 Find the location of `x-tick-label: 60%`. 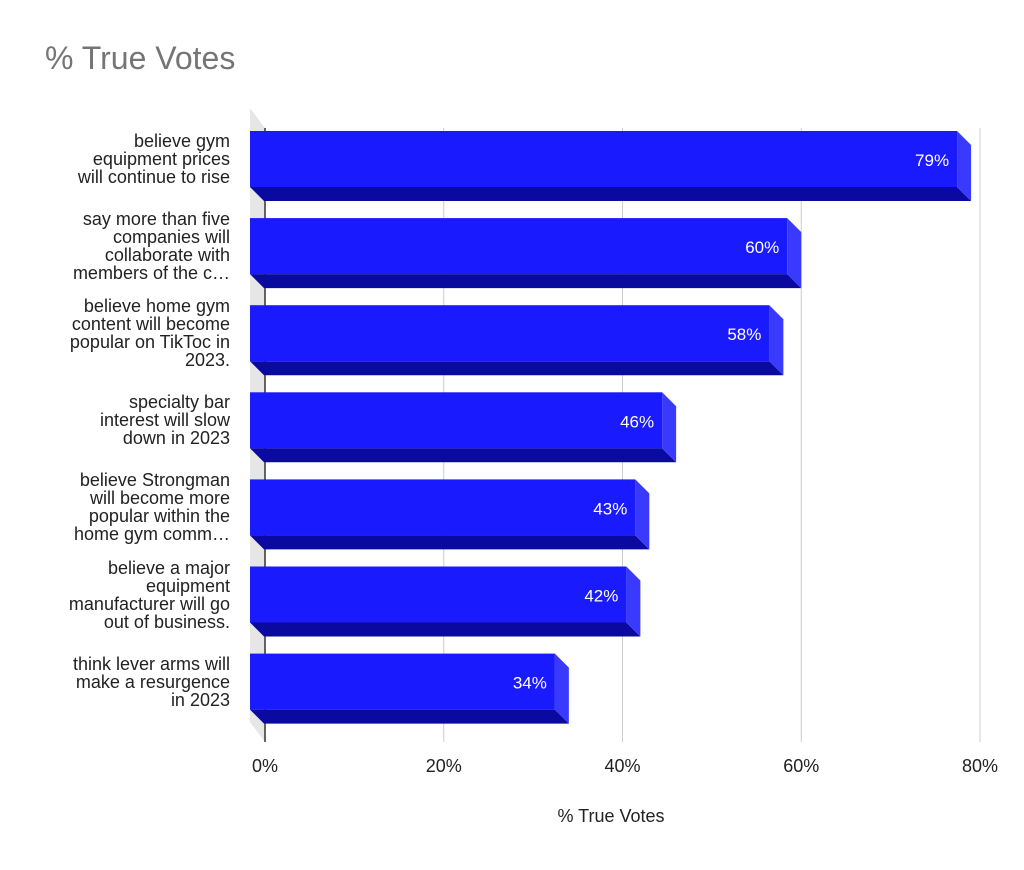

x-tick-label: 60% is located at coordinates (801, 766).